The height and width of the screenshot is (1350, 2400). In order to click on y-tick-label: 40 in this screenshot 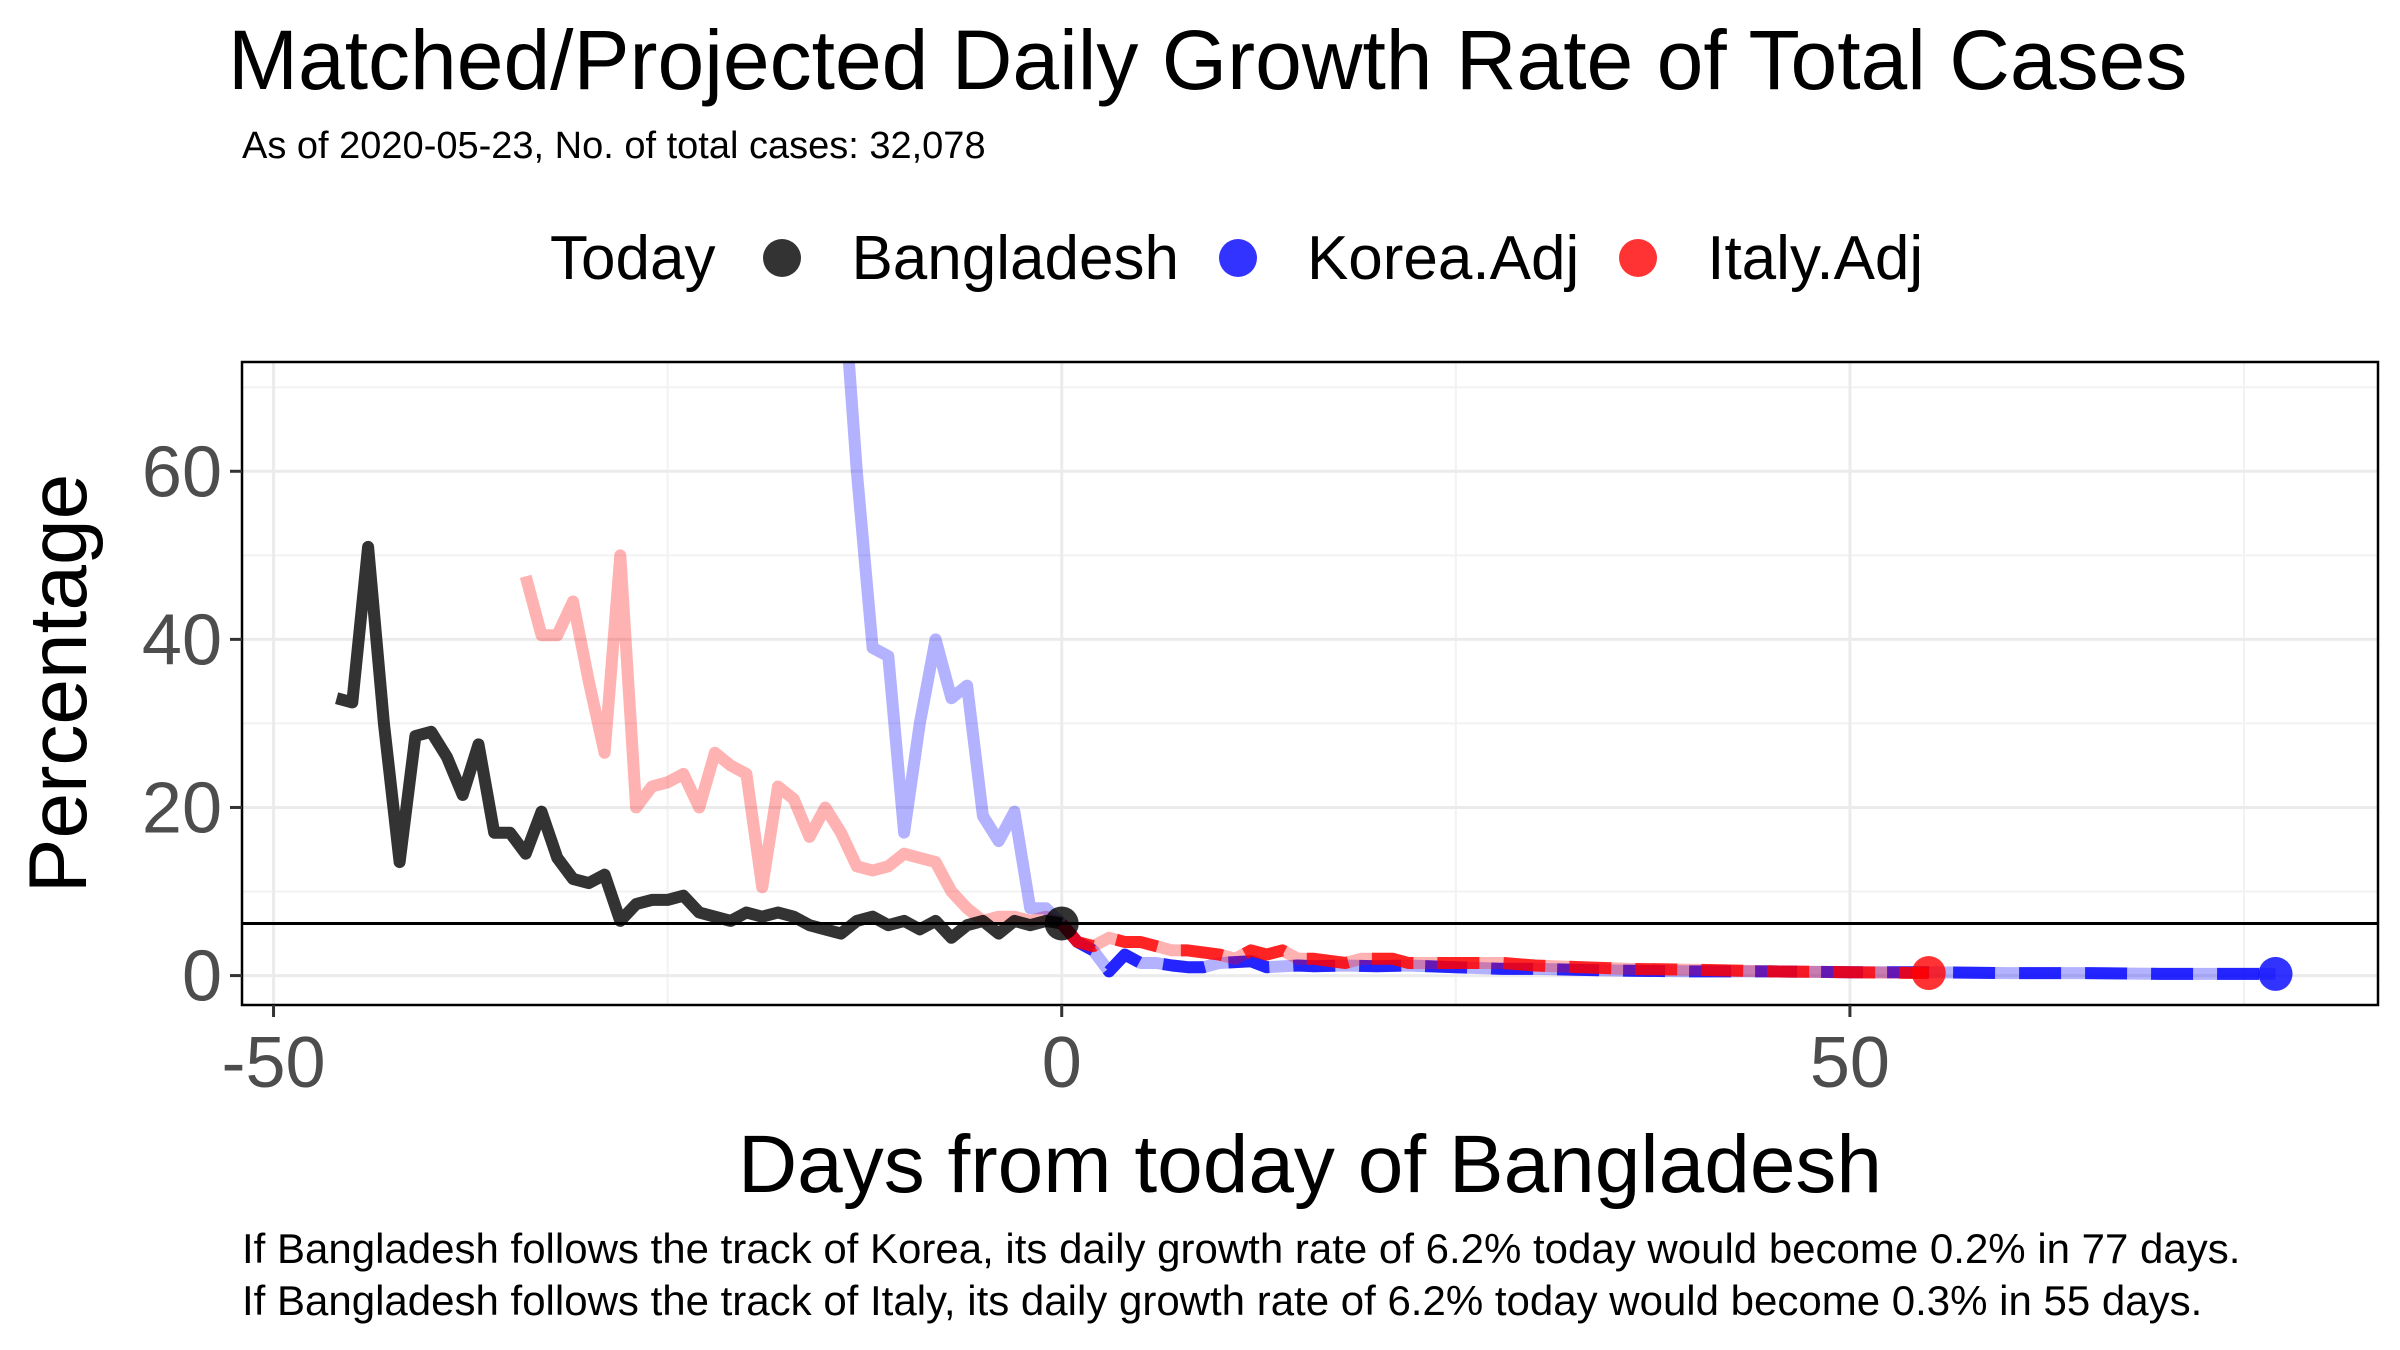, I will do `click(182, 640)`.